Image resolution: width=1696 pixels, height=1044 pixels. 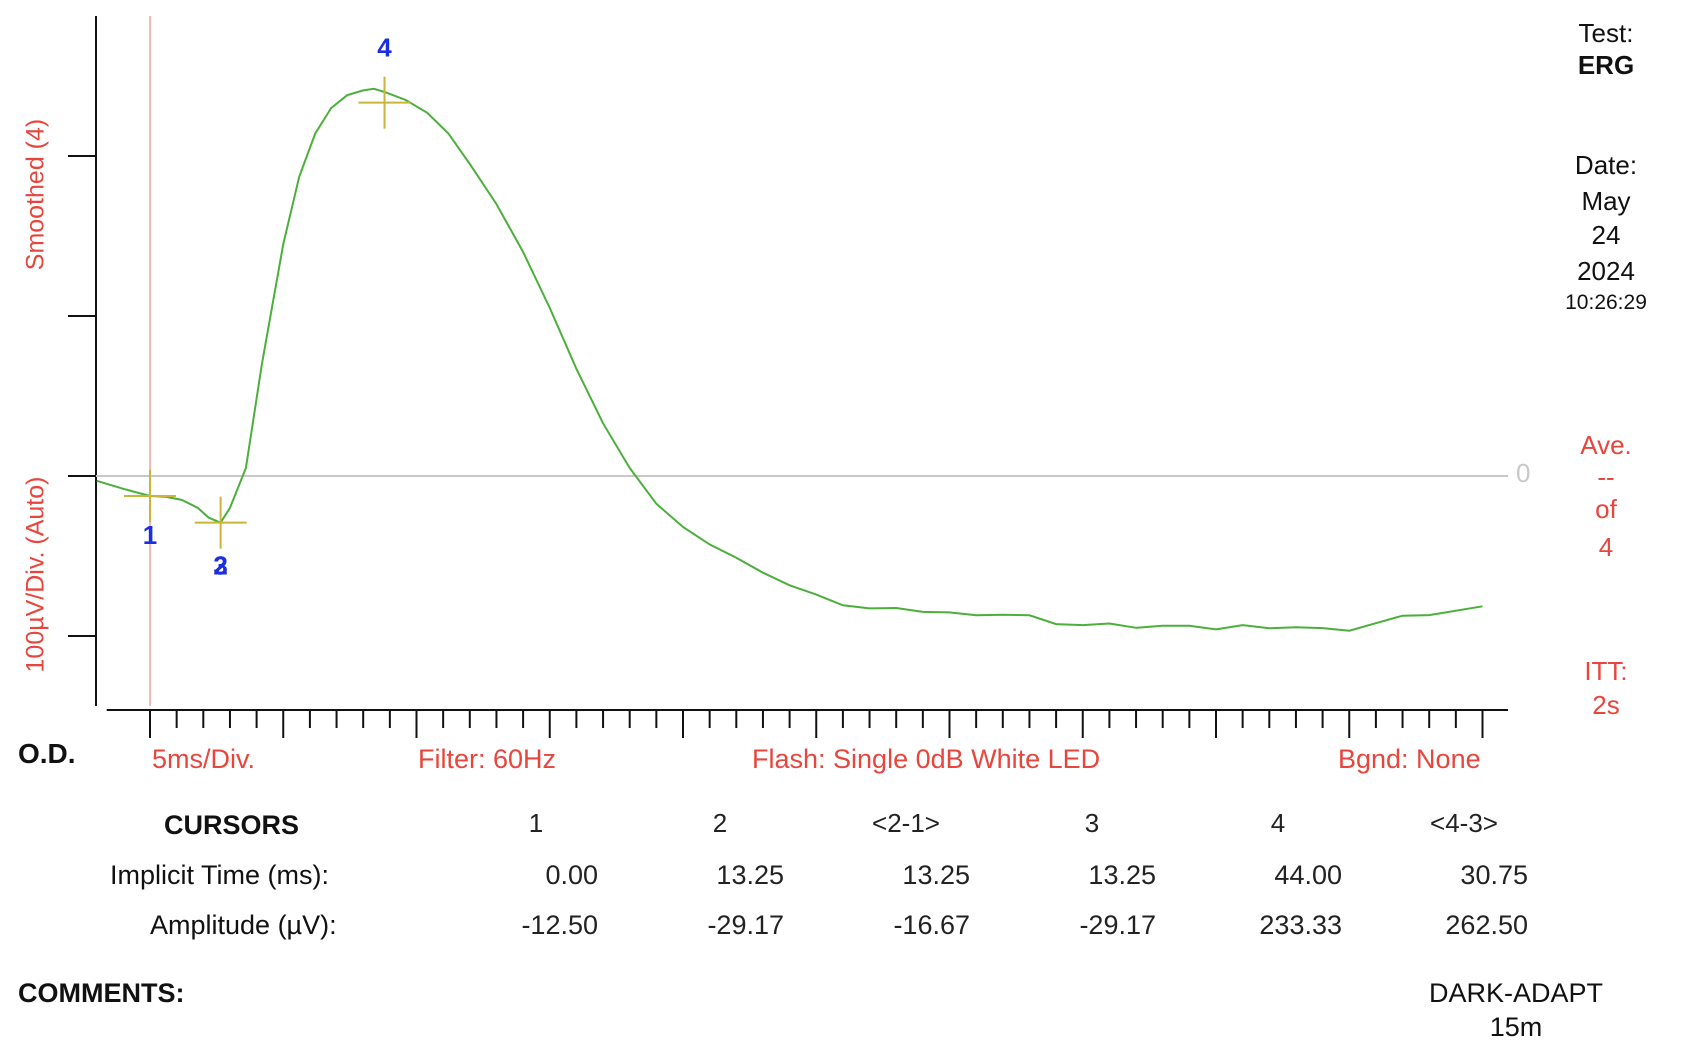 What do you see at coordinates (720, 823) in the screenshot?
I see `cursor-header-2: 2` at bounding box center [720, 823].